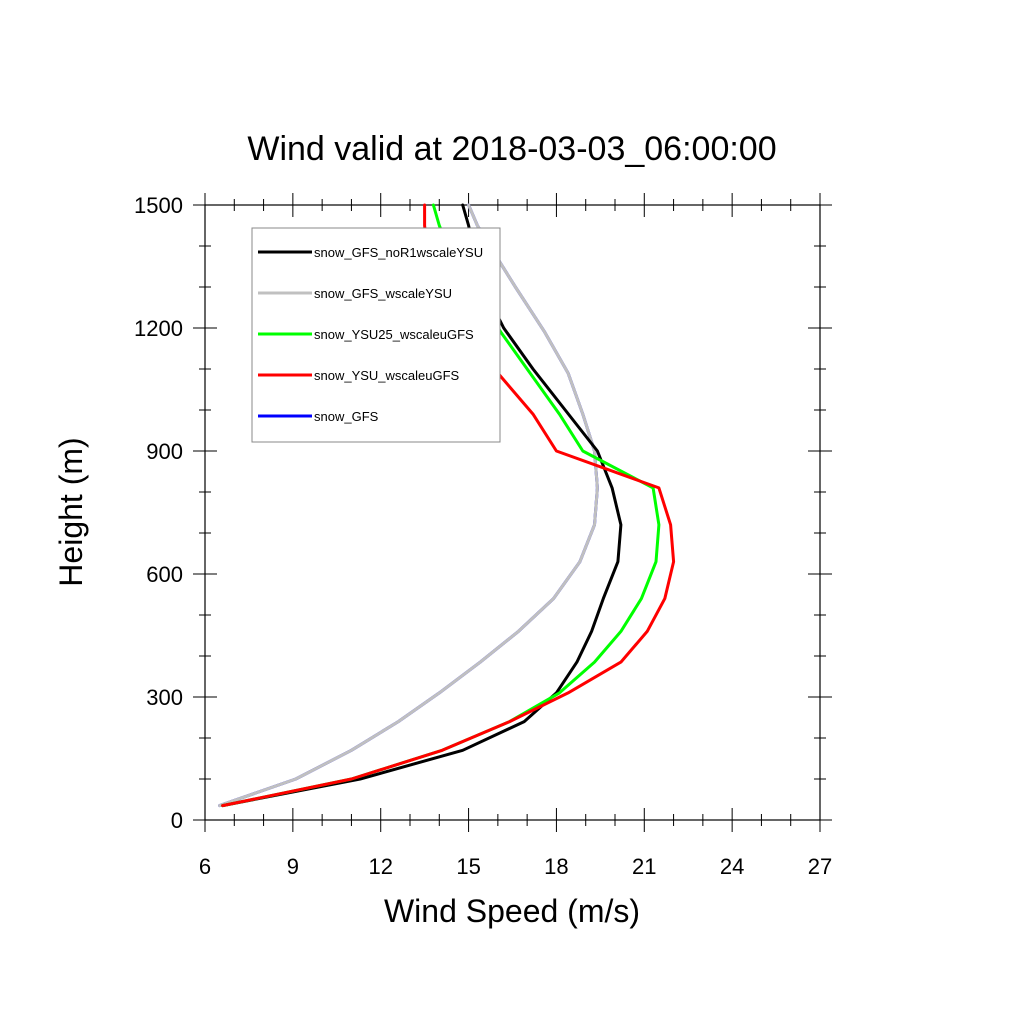 The width and height of the screenshot is (1024, 1024). Describe the element at coordinates (556, 866) in the screenshot. I see `x-tick-label: 18` at that location.